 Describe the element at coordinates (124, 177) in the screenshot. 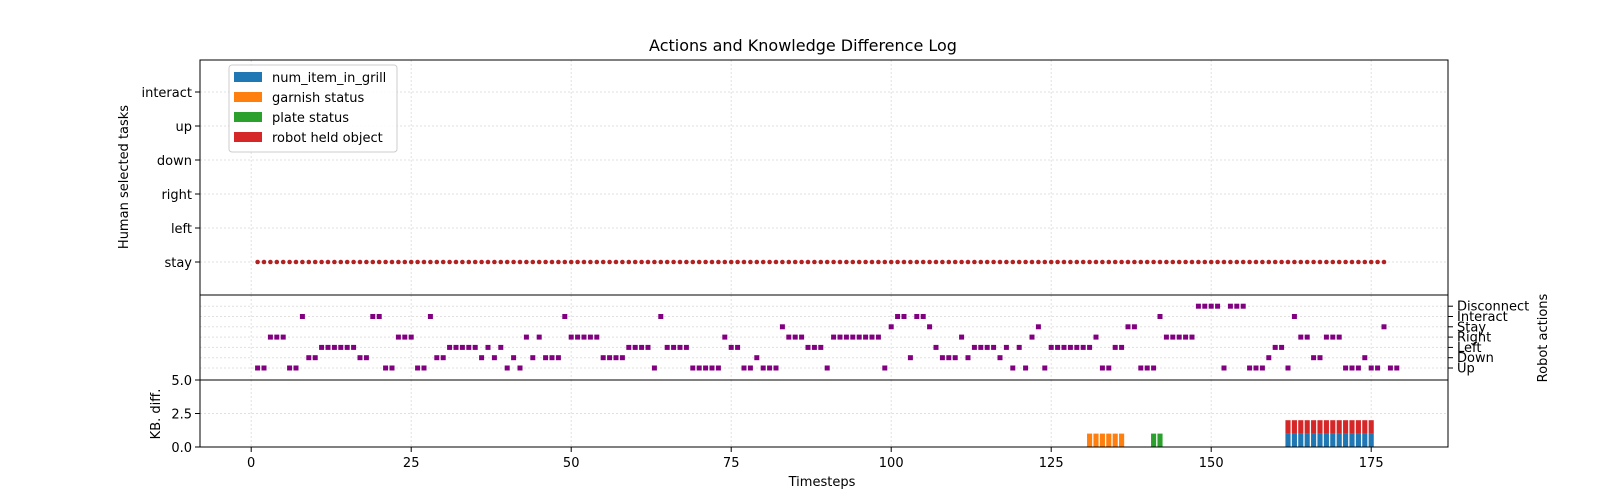

I see `human-ylabel: Human selected tasks` at that location.